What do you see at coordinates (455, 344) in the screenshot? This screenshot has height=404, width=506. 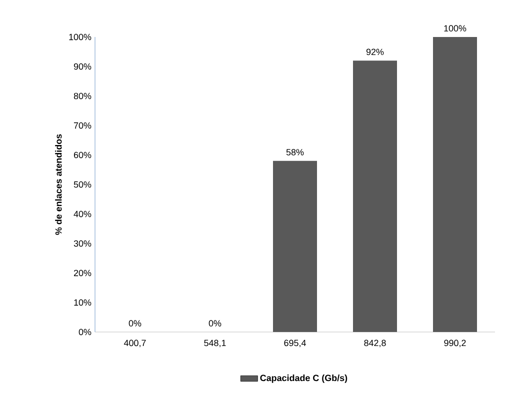 I see `x-tick-label: 990,2` at bounding box center [455, 344].